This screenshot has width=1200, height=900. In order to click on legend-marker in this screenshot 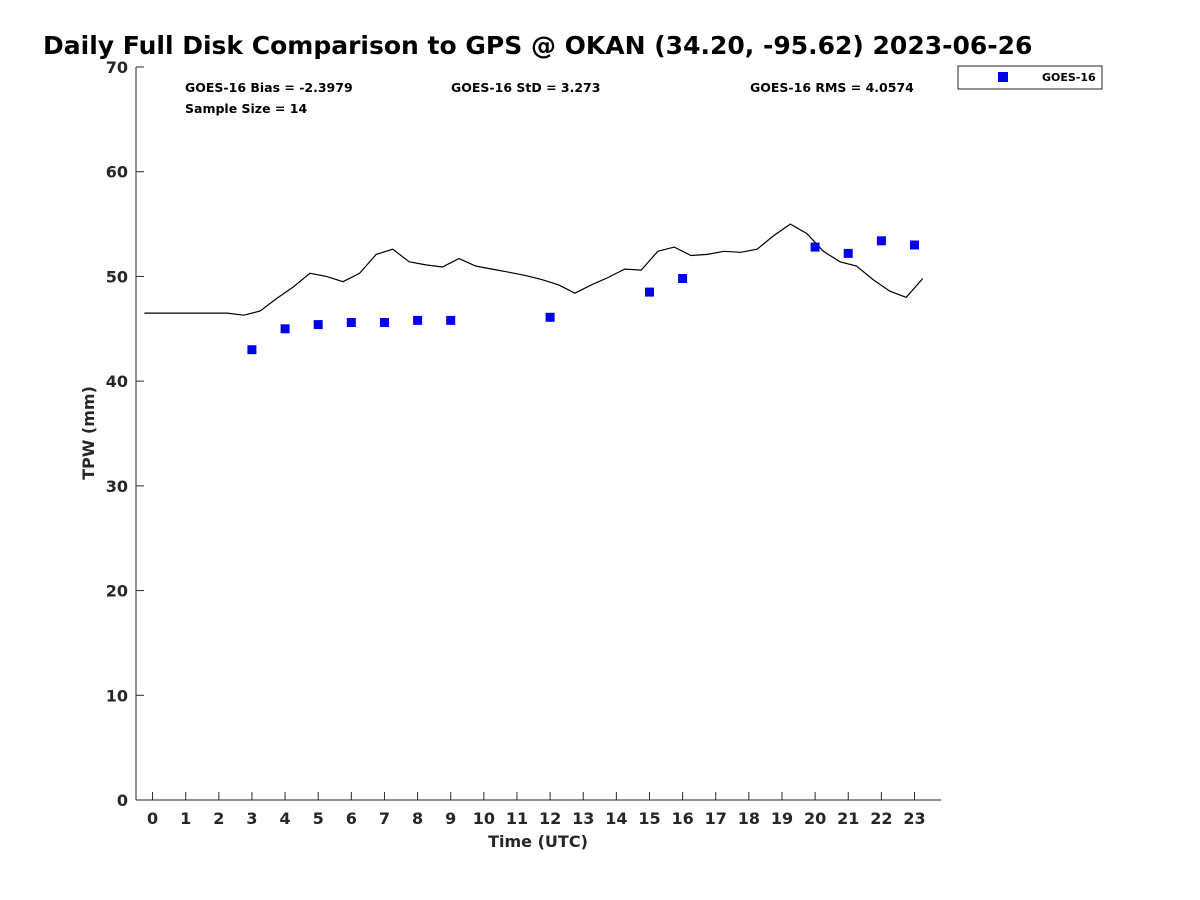, I will do `click(1003, 77)`.